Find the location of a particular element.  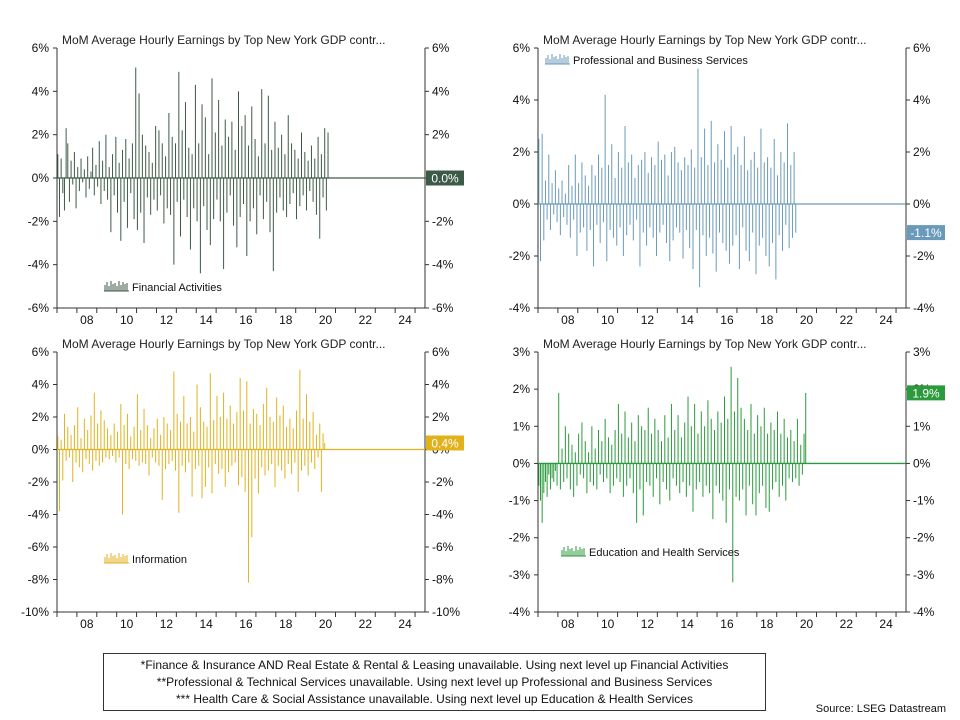

last-value-label: 0.0% is located at coordinates (445, 179).